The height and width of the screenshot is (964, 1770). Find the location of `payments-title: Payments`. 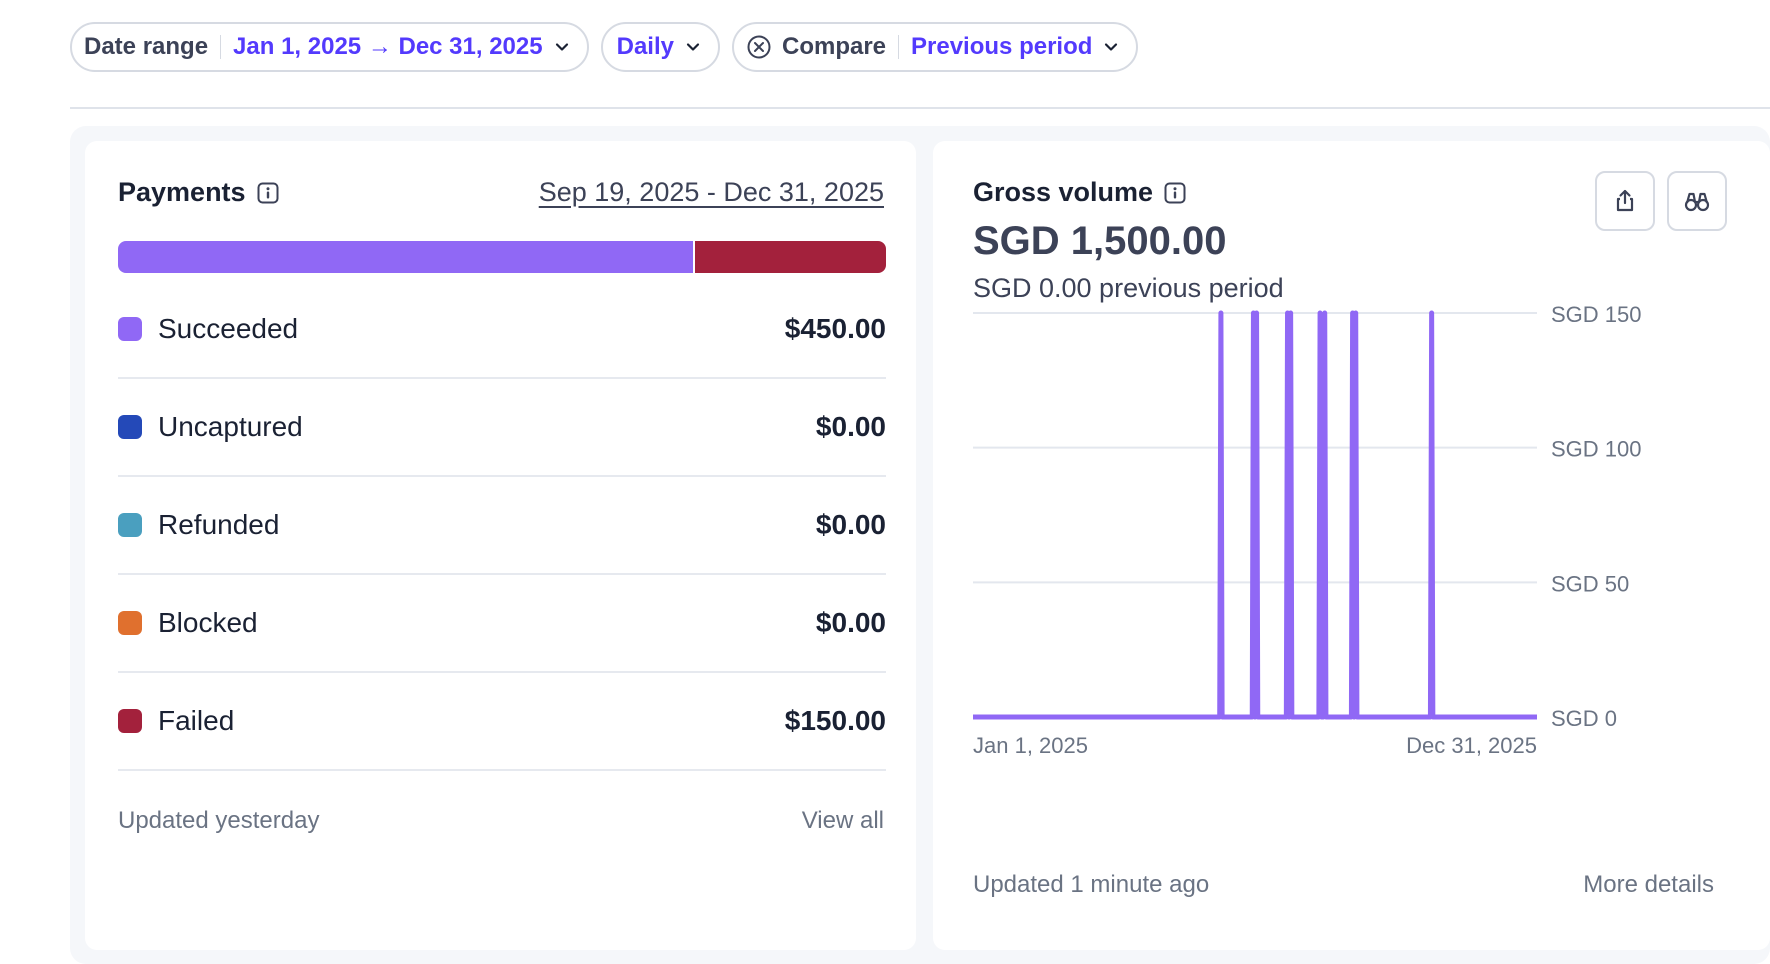

payments-title: Payments is located at coordinates (199, 192).